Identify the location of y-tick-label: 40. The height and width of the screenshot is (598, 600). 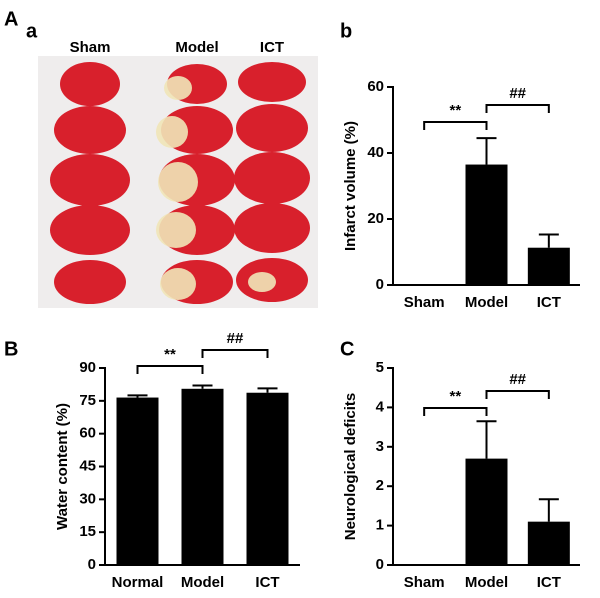
(375, 152).